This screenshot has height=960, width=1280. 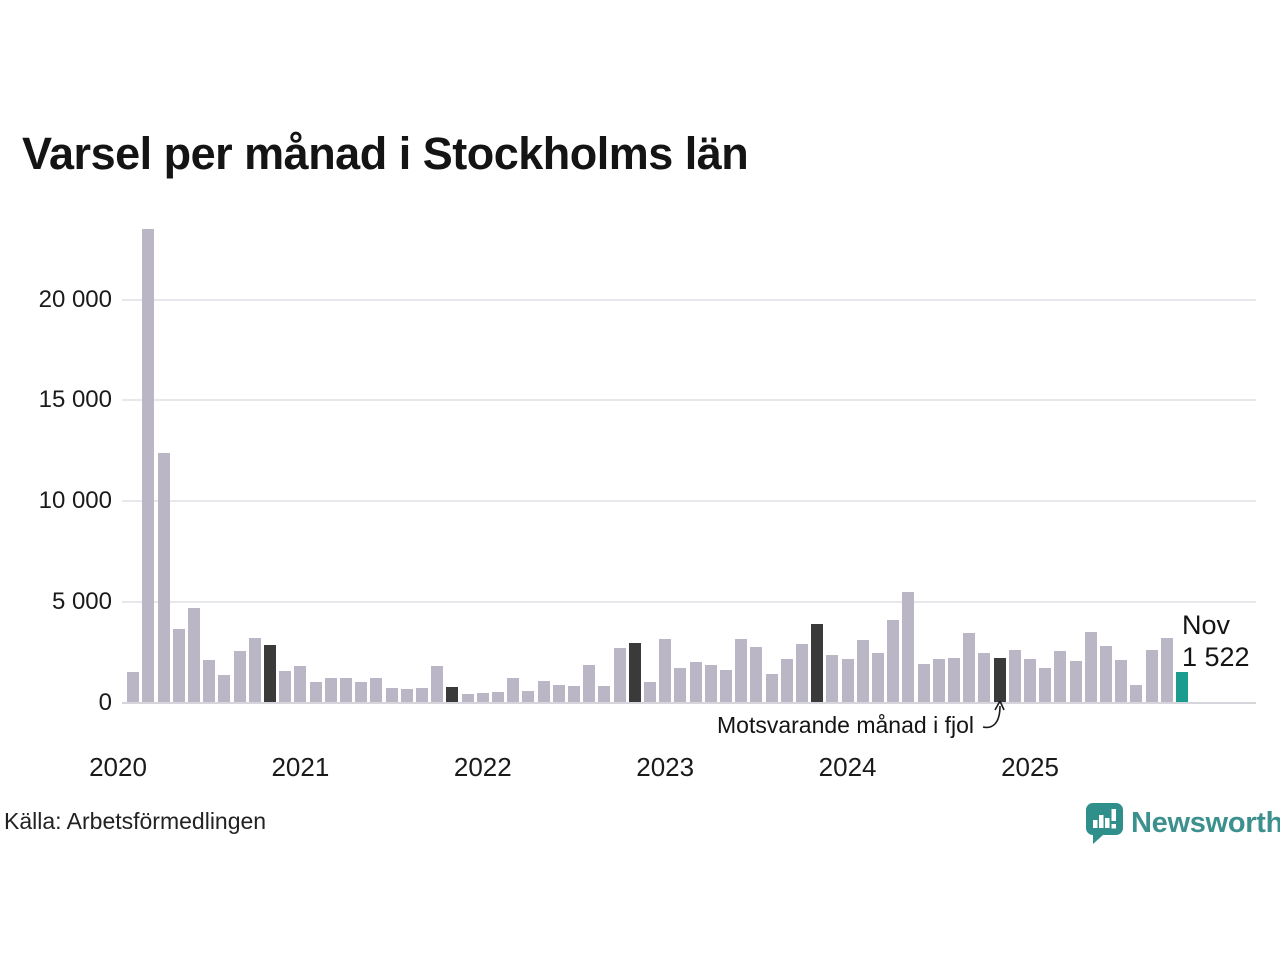 I want to click on x-year-label-2024: 2024, so click(x=847, y=767).